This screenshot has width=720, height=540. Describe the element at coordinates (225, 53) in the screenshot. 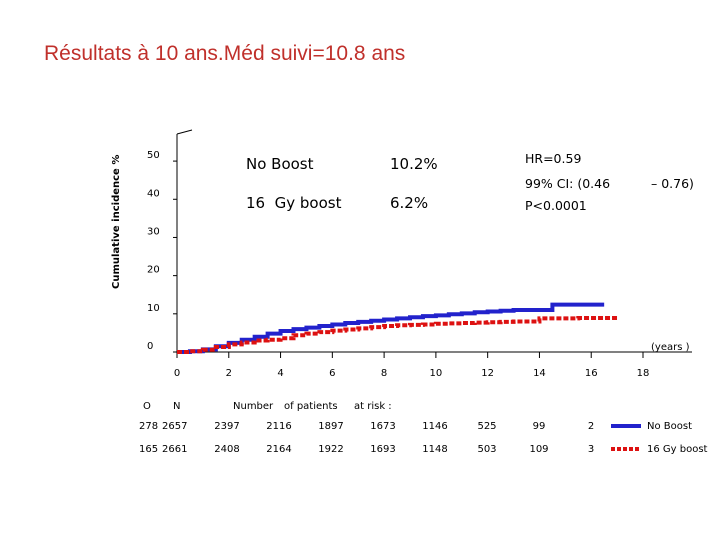

I see `page-title: Résultats à 10 ans.Méd suivi=10.8 ans` at that location.